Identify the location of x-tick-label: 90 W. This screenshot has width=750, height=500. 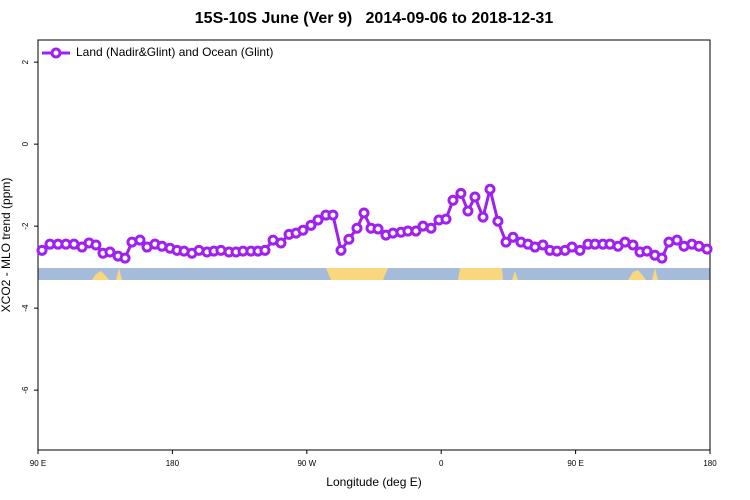
(306, 463).